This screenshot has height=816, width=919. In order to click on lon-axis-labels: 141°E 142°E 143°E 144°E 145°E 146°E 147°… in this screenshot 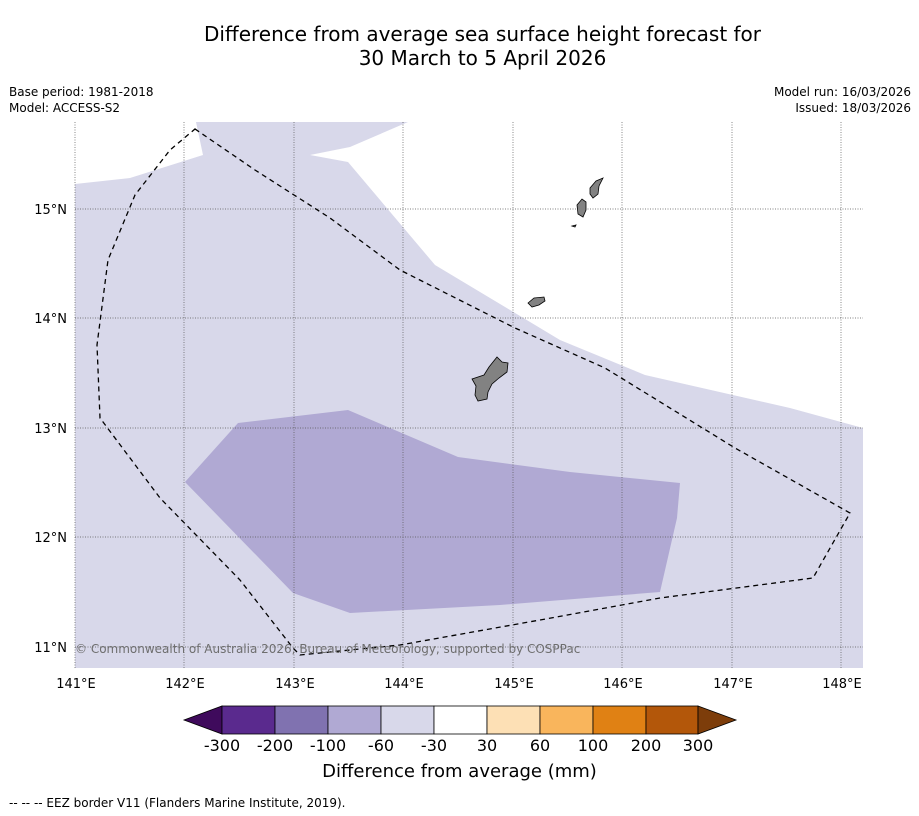, I will do `click(459, 684)`.